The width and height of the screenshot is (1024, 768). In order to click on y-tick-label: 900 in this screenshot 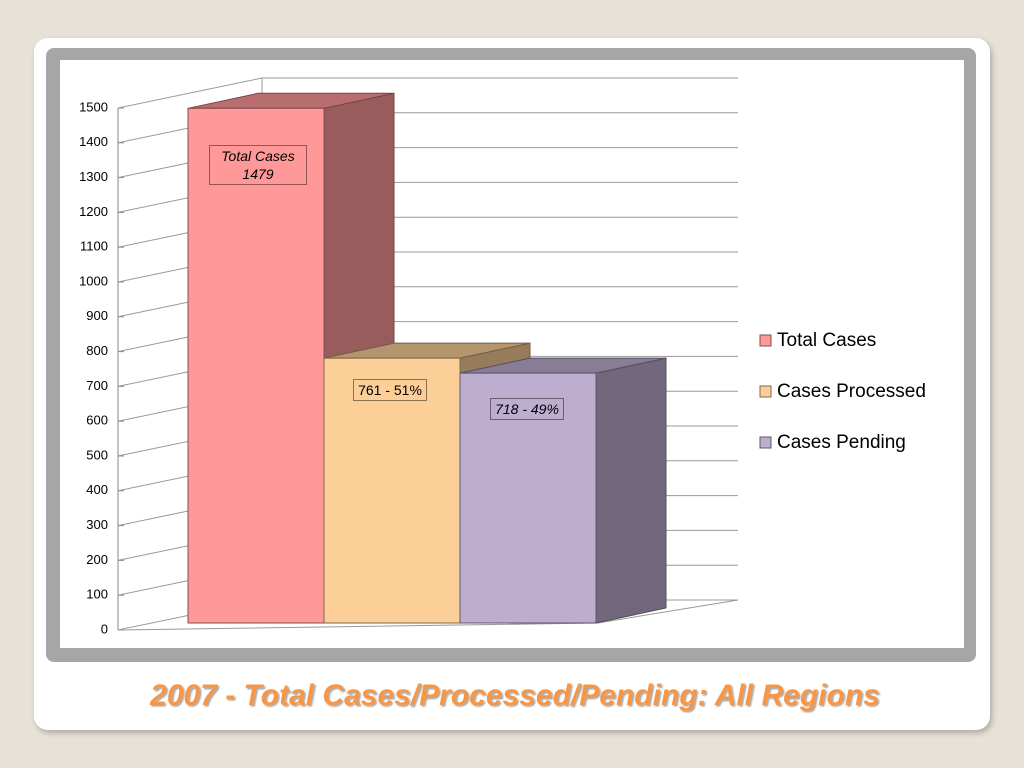, I will do `click(97, 315)`.